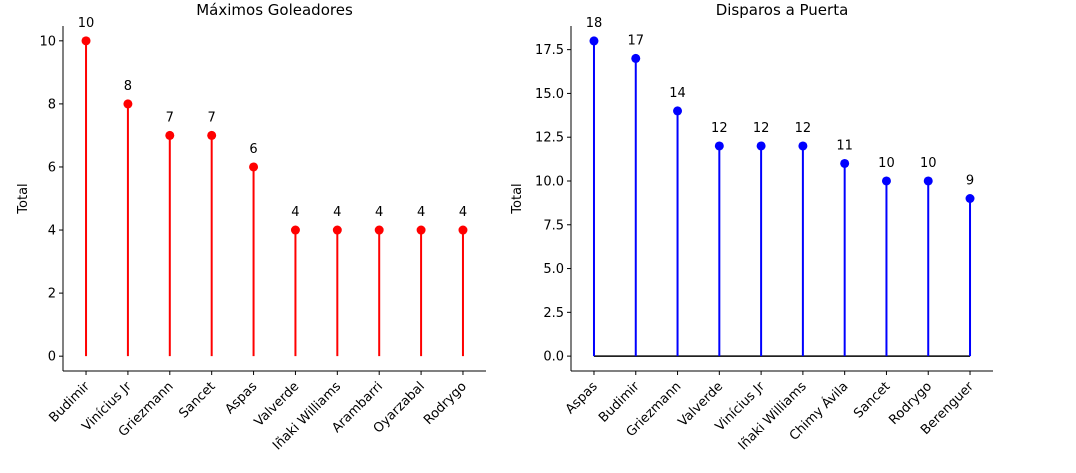  What do you see at coordinates (128, 86) in the screenshot?
I see `data-label: 8` at bounding box center [128, 86].